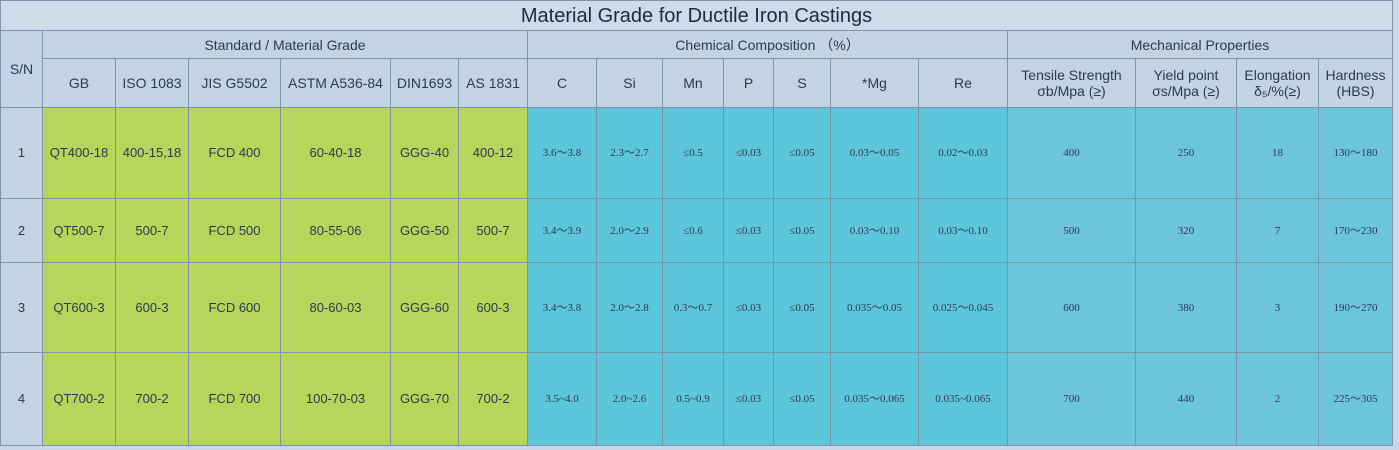  Describe the element at coordinates (79, 230) in the screenshot. I see `table-cell: QT500-7` at that location.